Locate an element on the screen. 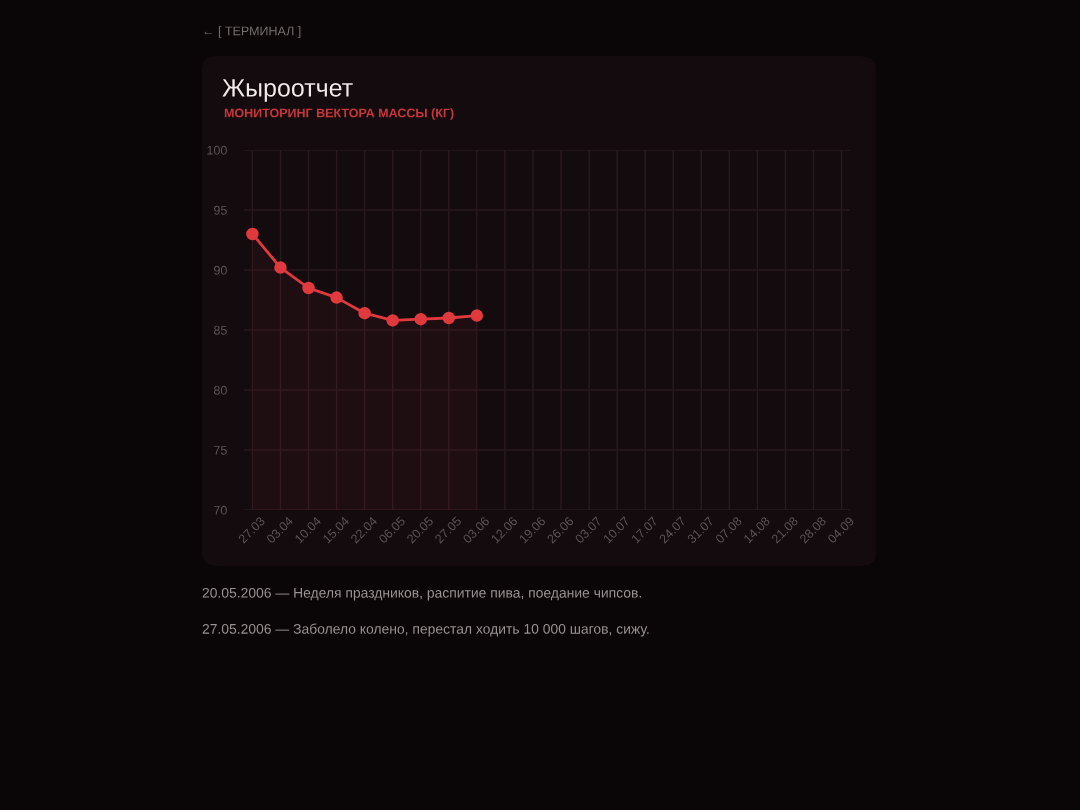  chart-title: Жыроотчет is located at coordinates (287, 90).